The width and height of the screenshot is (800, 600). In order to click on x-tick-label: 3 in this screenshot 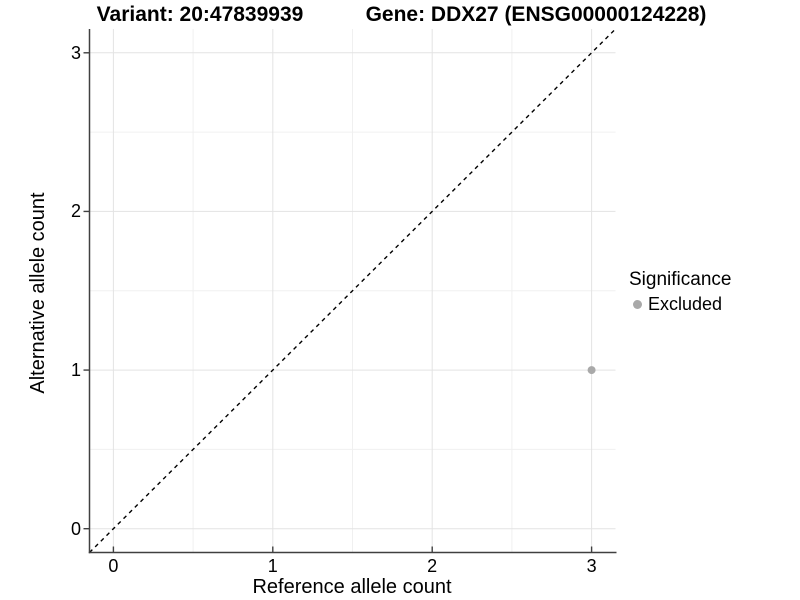, I will do `click(591, 566)`.